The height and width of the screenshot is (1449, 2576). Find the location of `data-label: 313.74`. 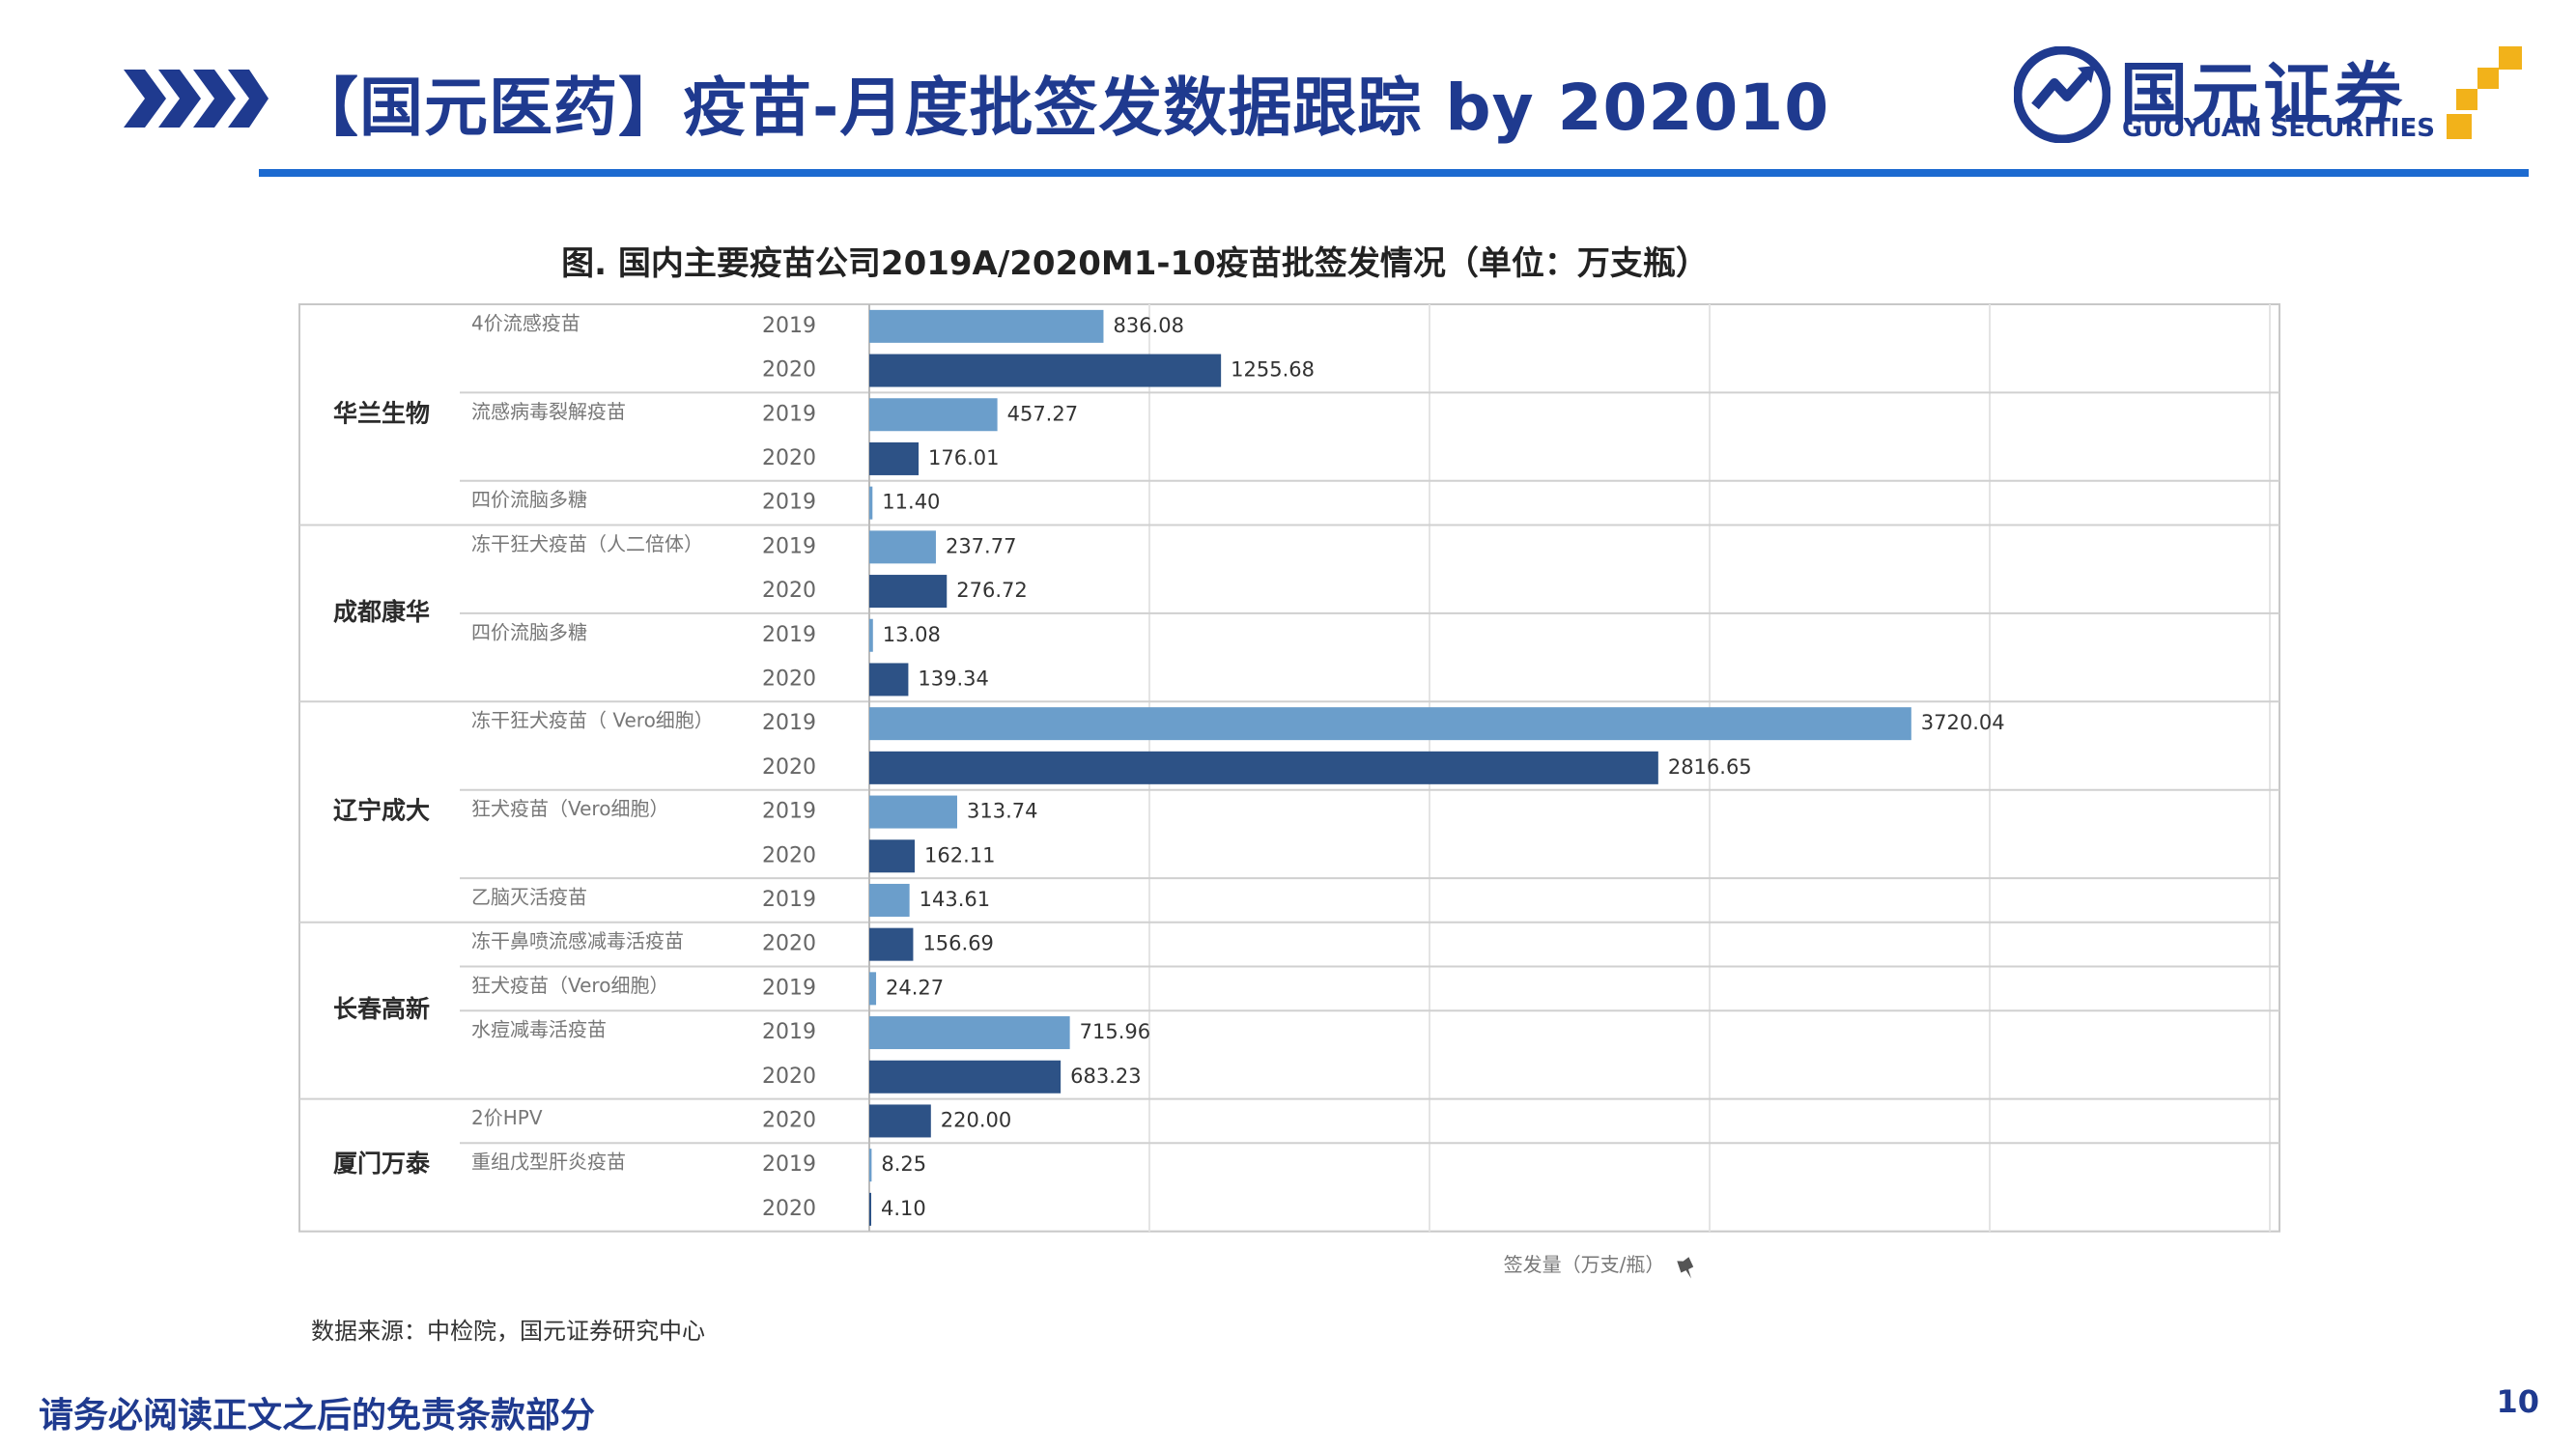

data-label: 313.74 is located at coordinates (1002, 811).